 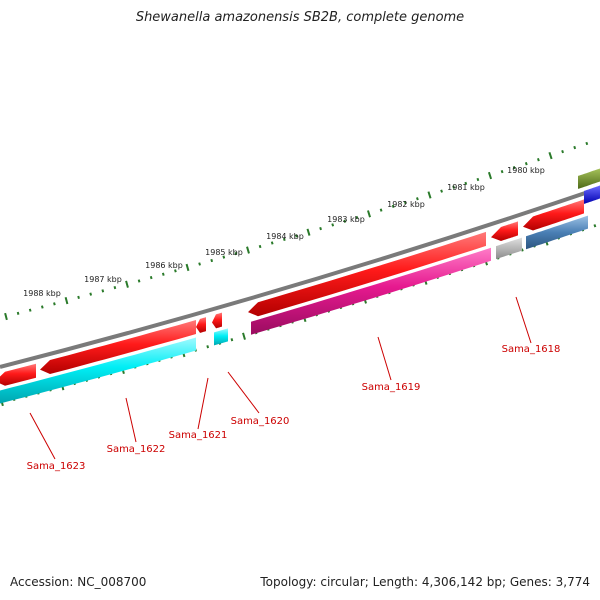 I want to click on gene-blue, so click(x=592, y=194).